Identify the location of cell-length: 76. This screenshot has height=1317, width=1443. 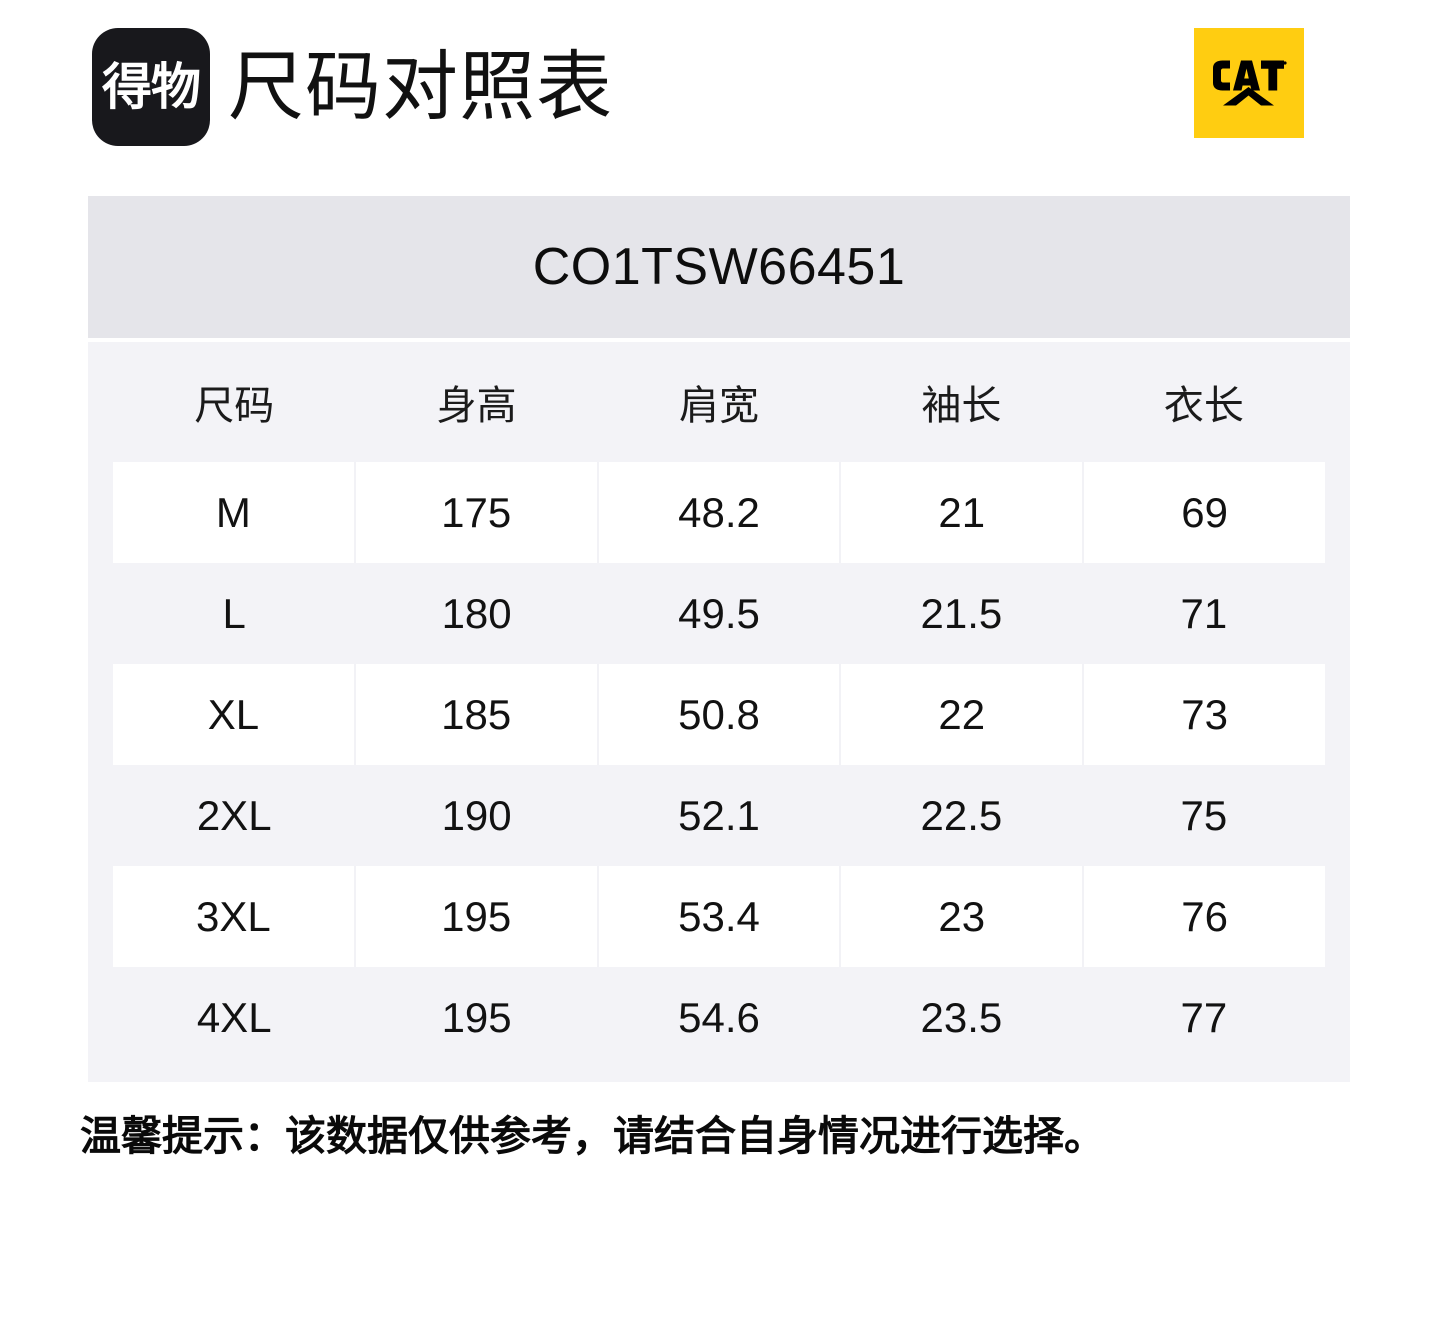
(1203, 916).